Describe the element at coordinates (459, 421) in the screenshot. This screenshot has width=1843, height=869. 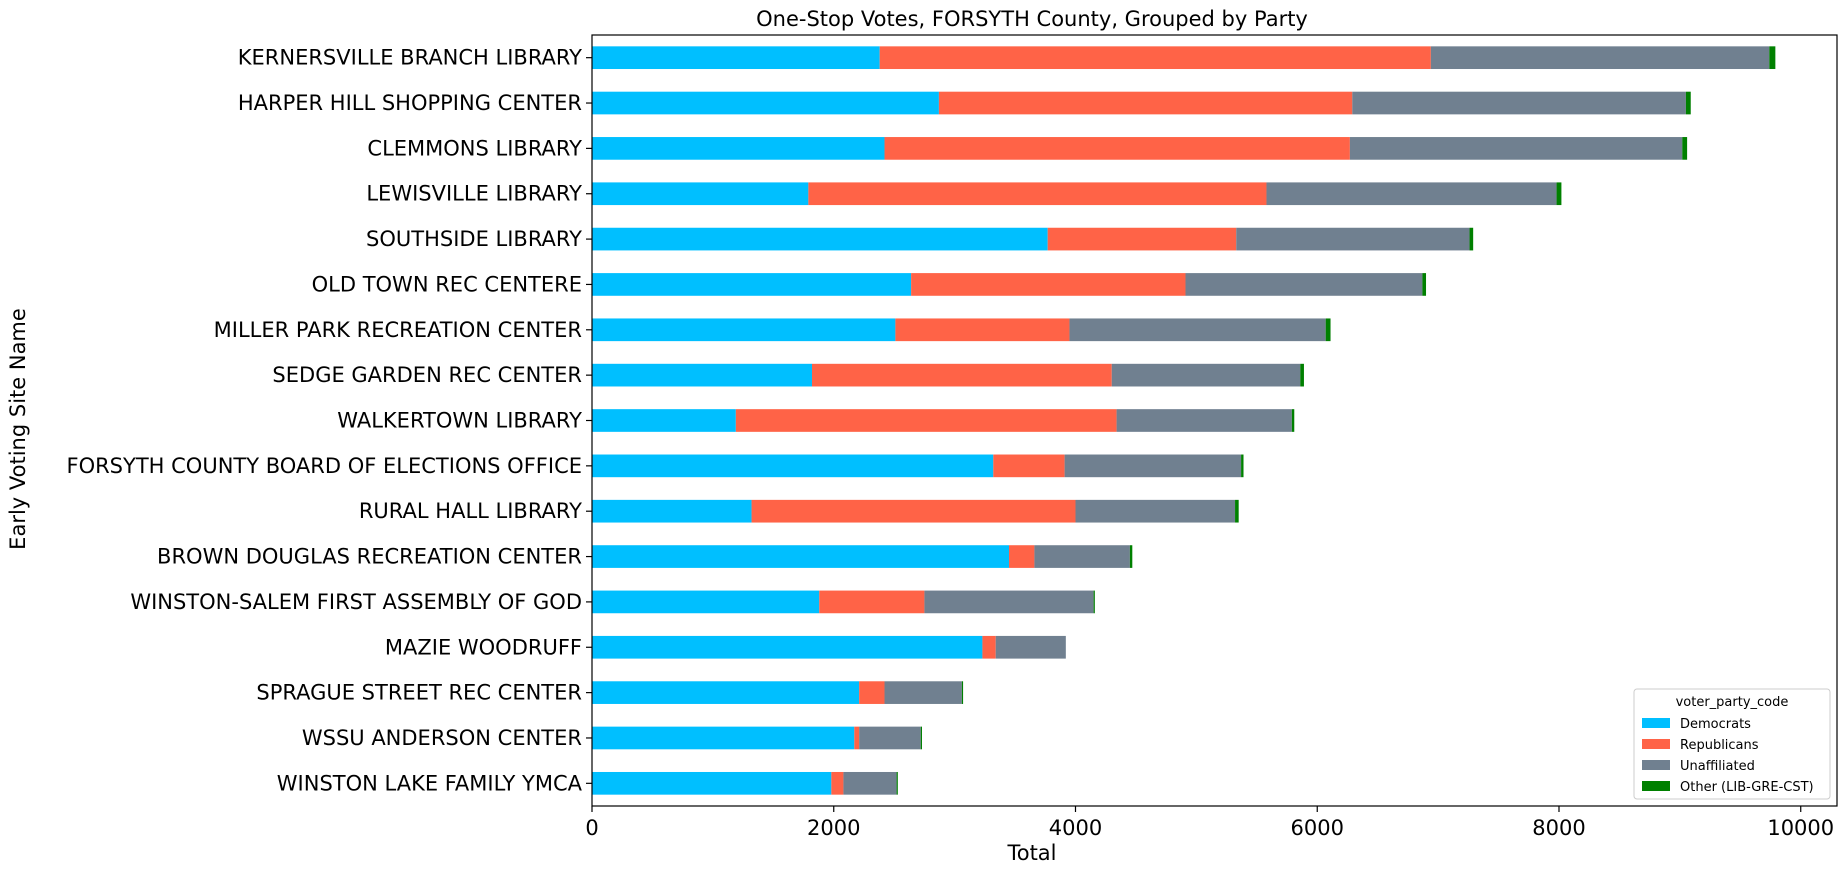
I see `y-tick-label: WALKERTOWN LIBRARY` at that location.